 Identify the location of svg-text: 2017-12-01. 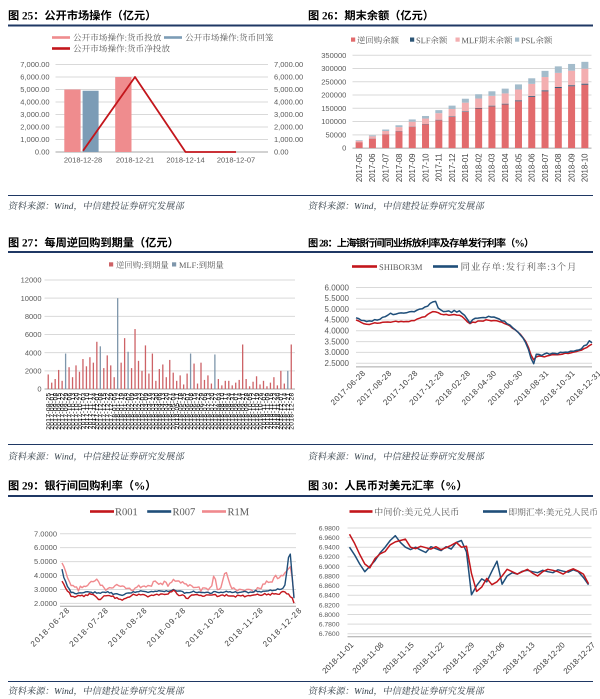
(97, 411).